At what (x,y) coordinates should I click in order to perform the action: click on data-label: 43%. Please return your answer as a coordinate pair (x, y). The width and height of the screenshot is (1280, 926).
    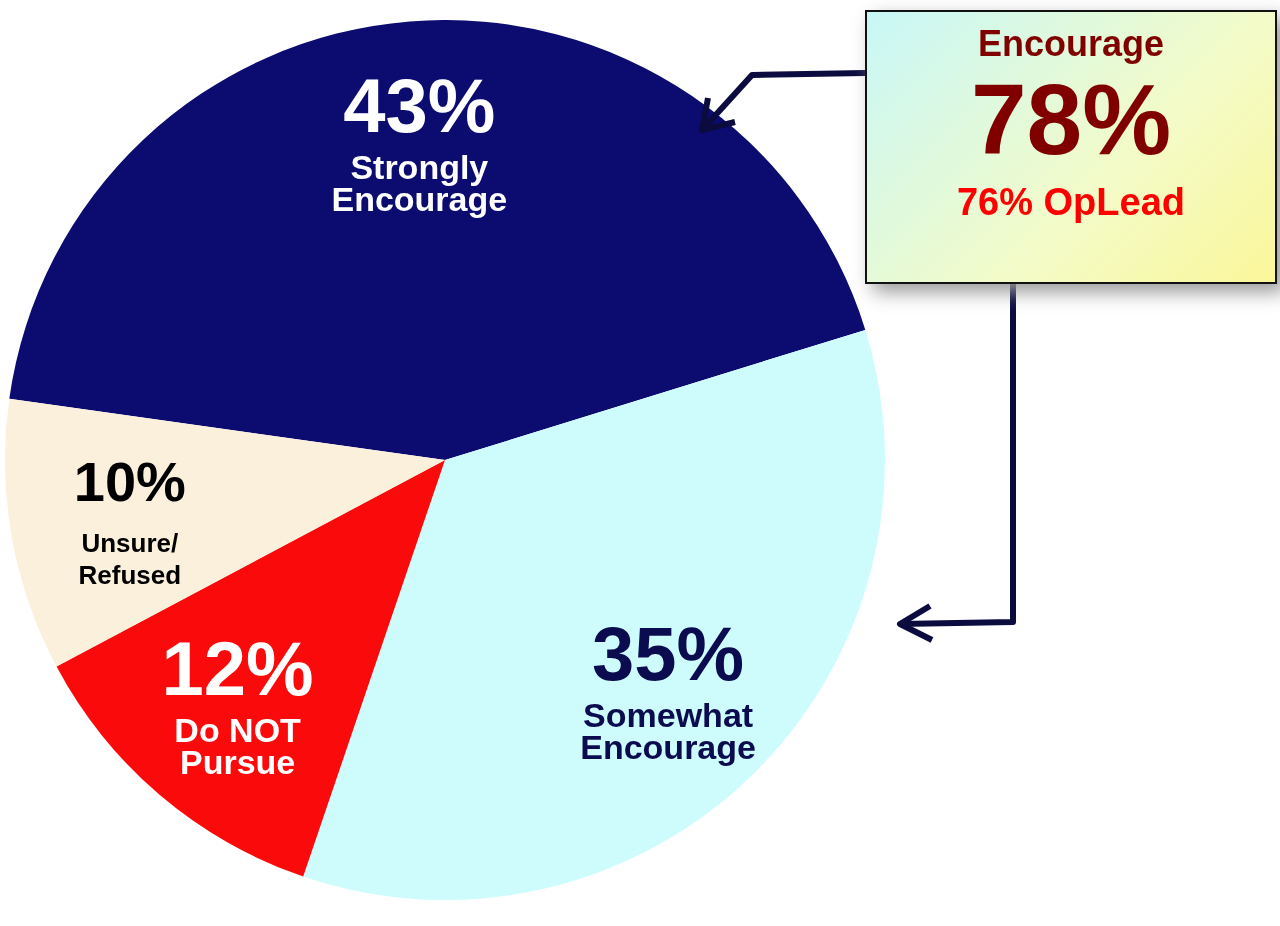
    Looking at the image, I should click on (419, 106).